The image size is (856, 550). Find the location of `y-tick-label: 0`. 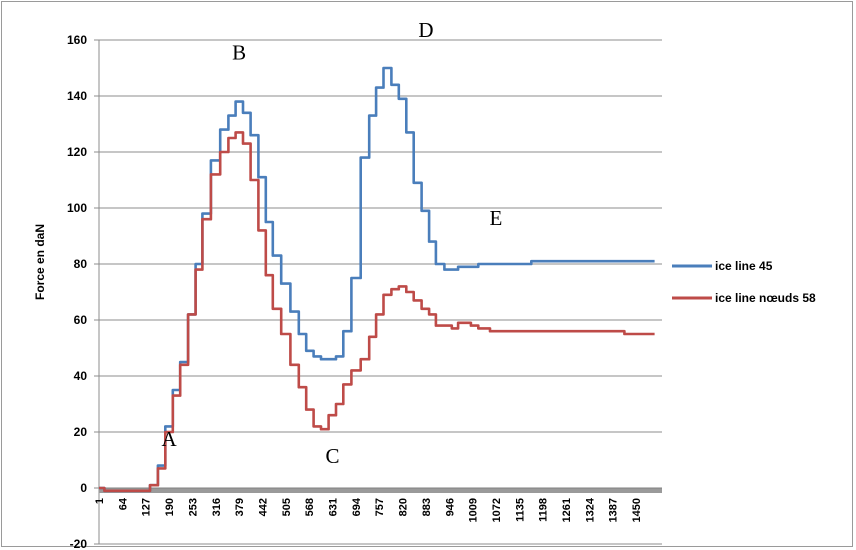

y-tick-label: 0 is located at coordinates (83, 488).